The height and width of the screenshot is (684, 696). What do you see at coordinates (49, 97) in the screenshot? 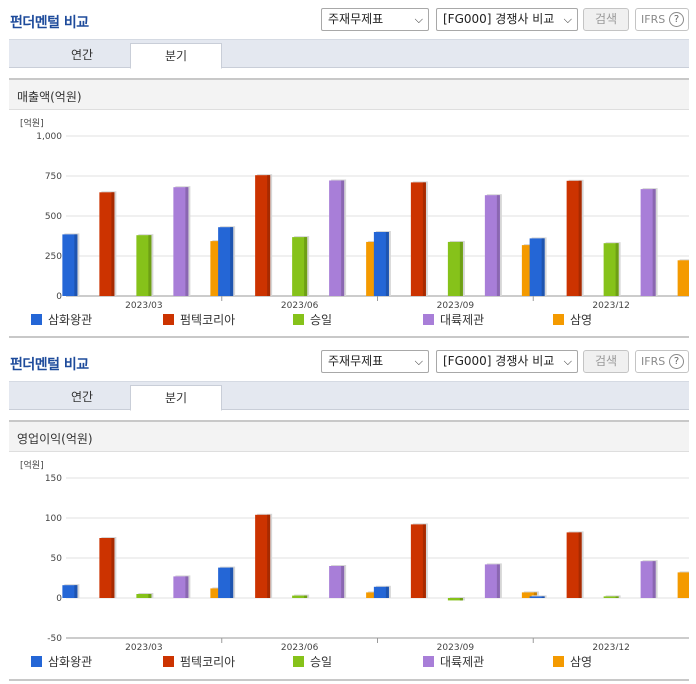
I see `section-title: 매출액(억원)` at bounding box center [49, 97].